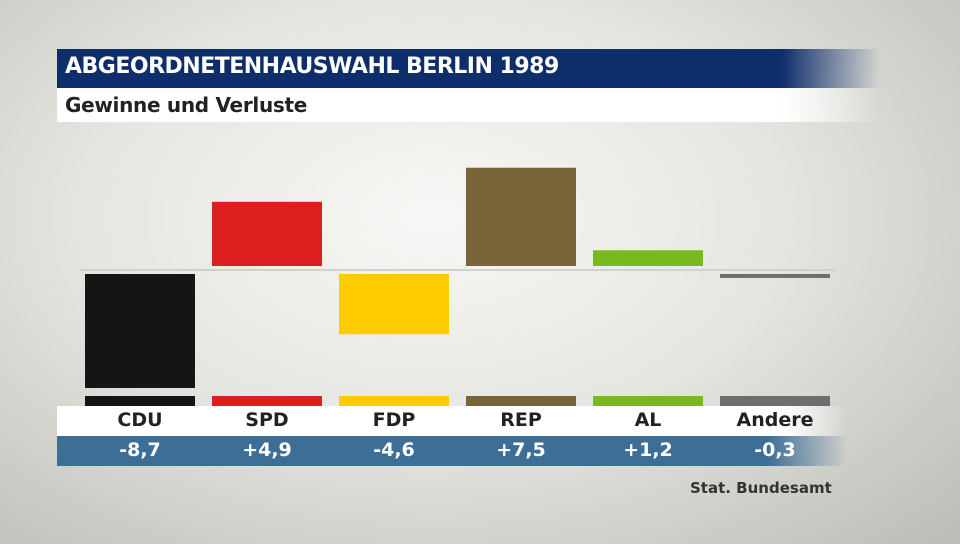  I want to click on subtitle-bar: Gewinne und Verluste, so click(468, 105).